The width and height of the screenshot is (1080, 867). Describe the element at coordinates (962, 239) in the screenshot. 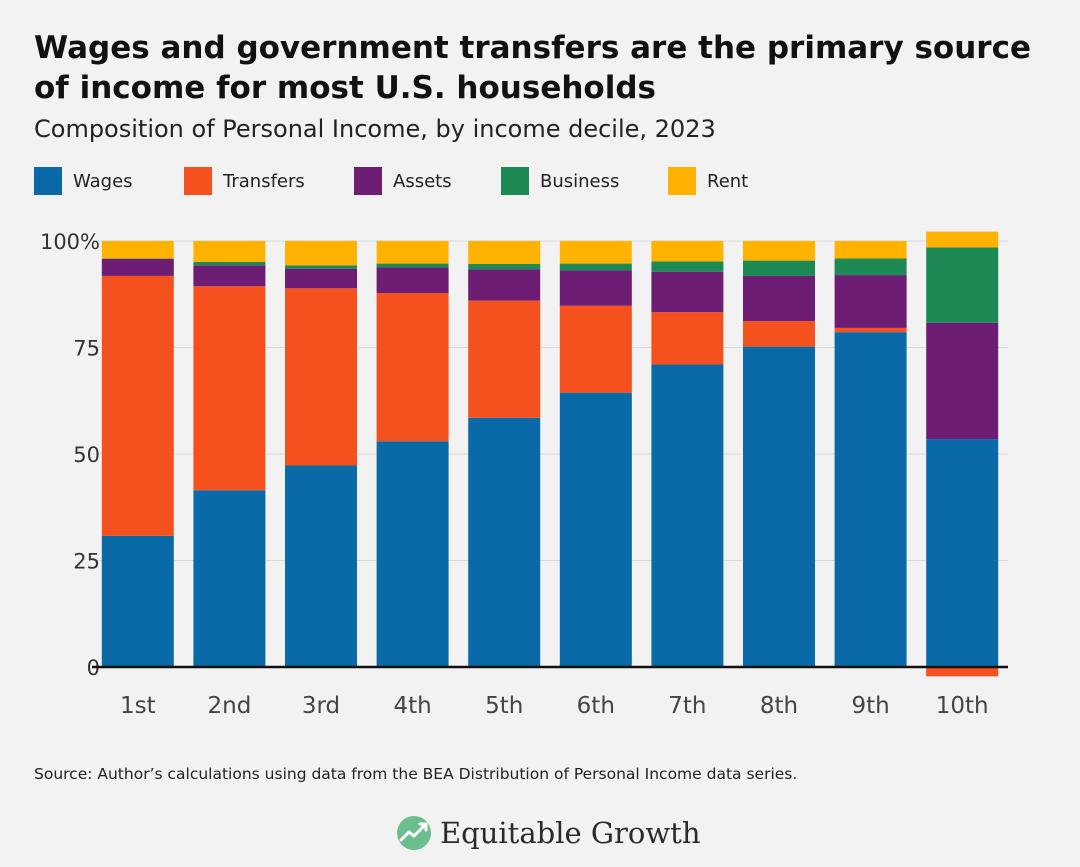

I see `bar-rent-10th` at that location.